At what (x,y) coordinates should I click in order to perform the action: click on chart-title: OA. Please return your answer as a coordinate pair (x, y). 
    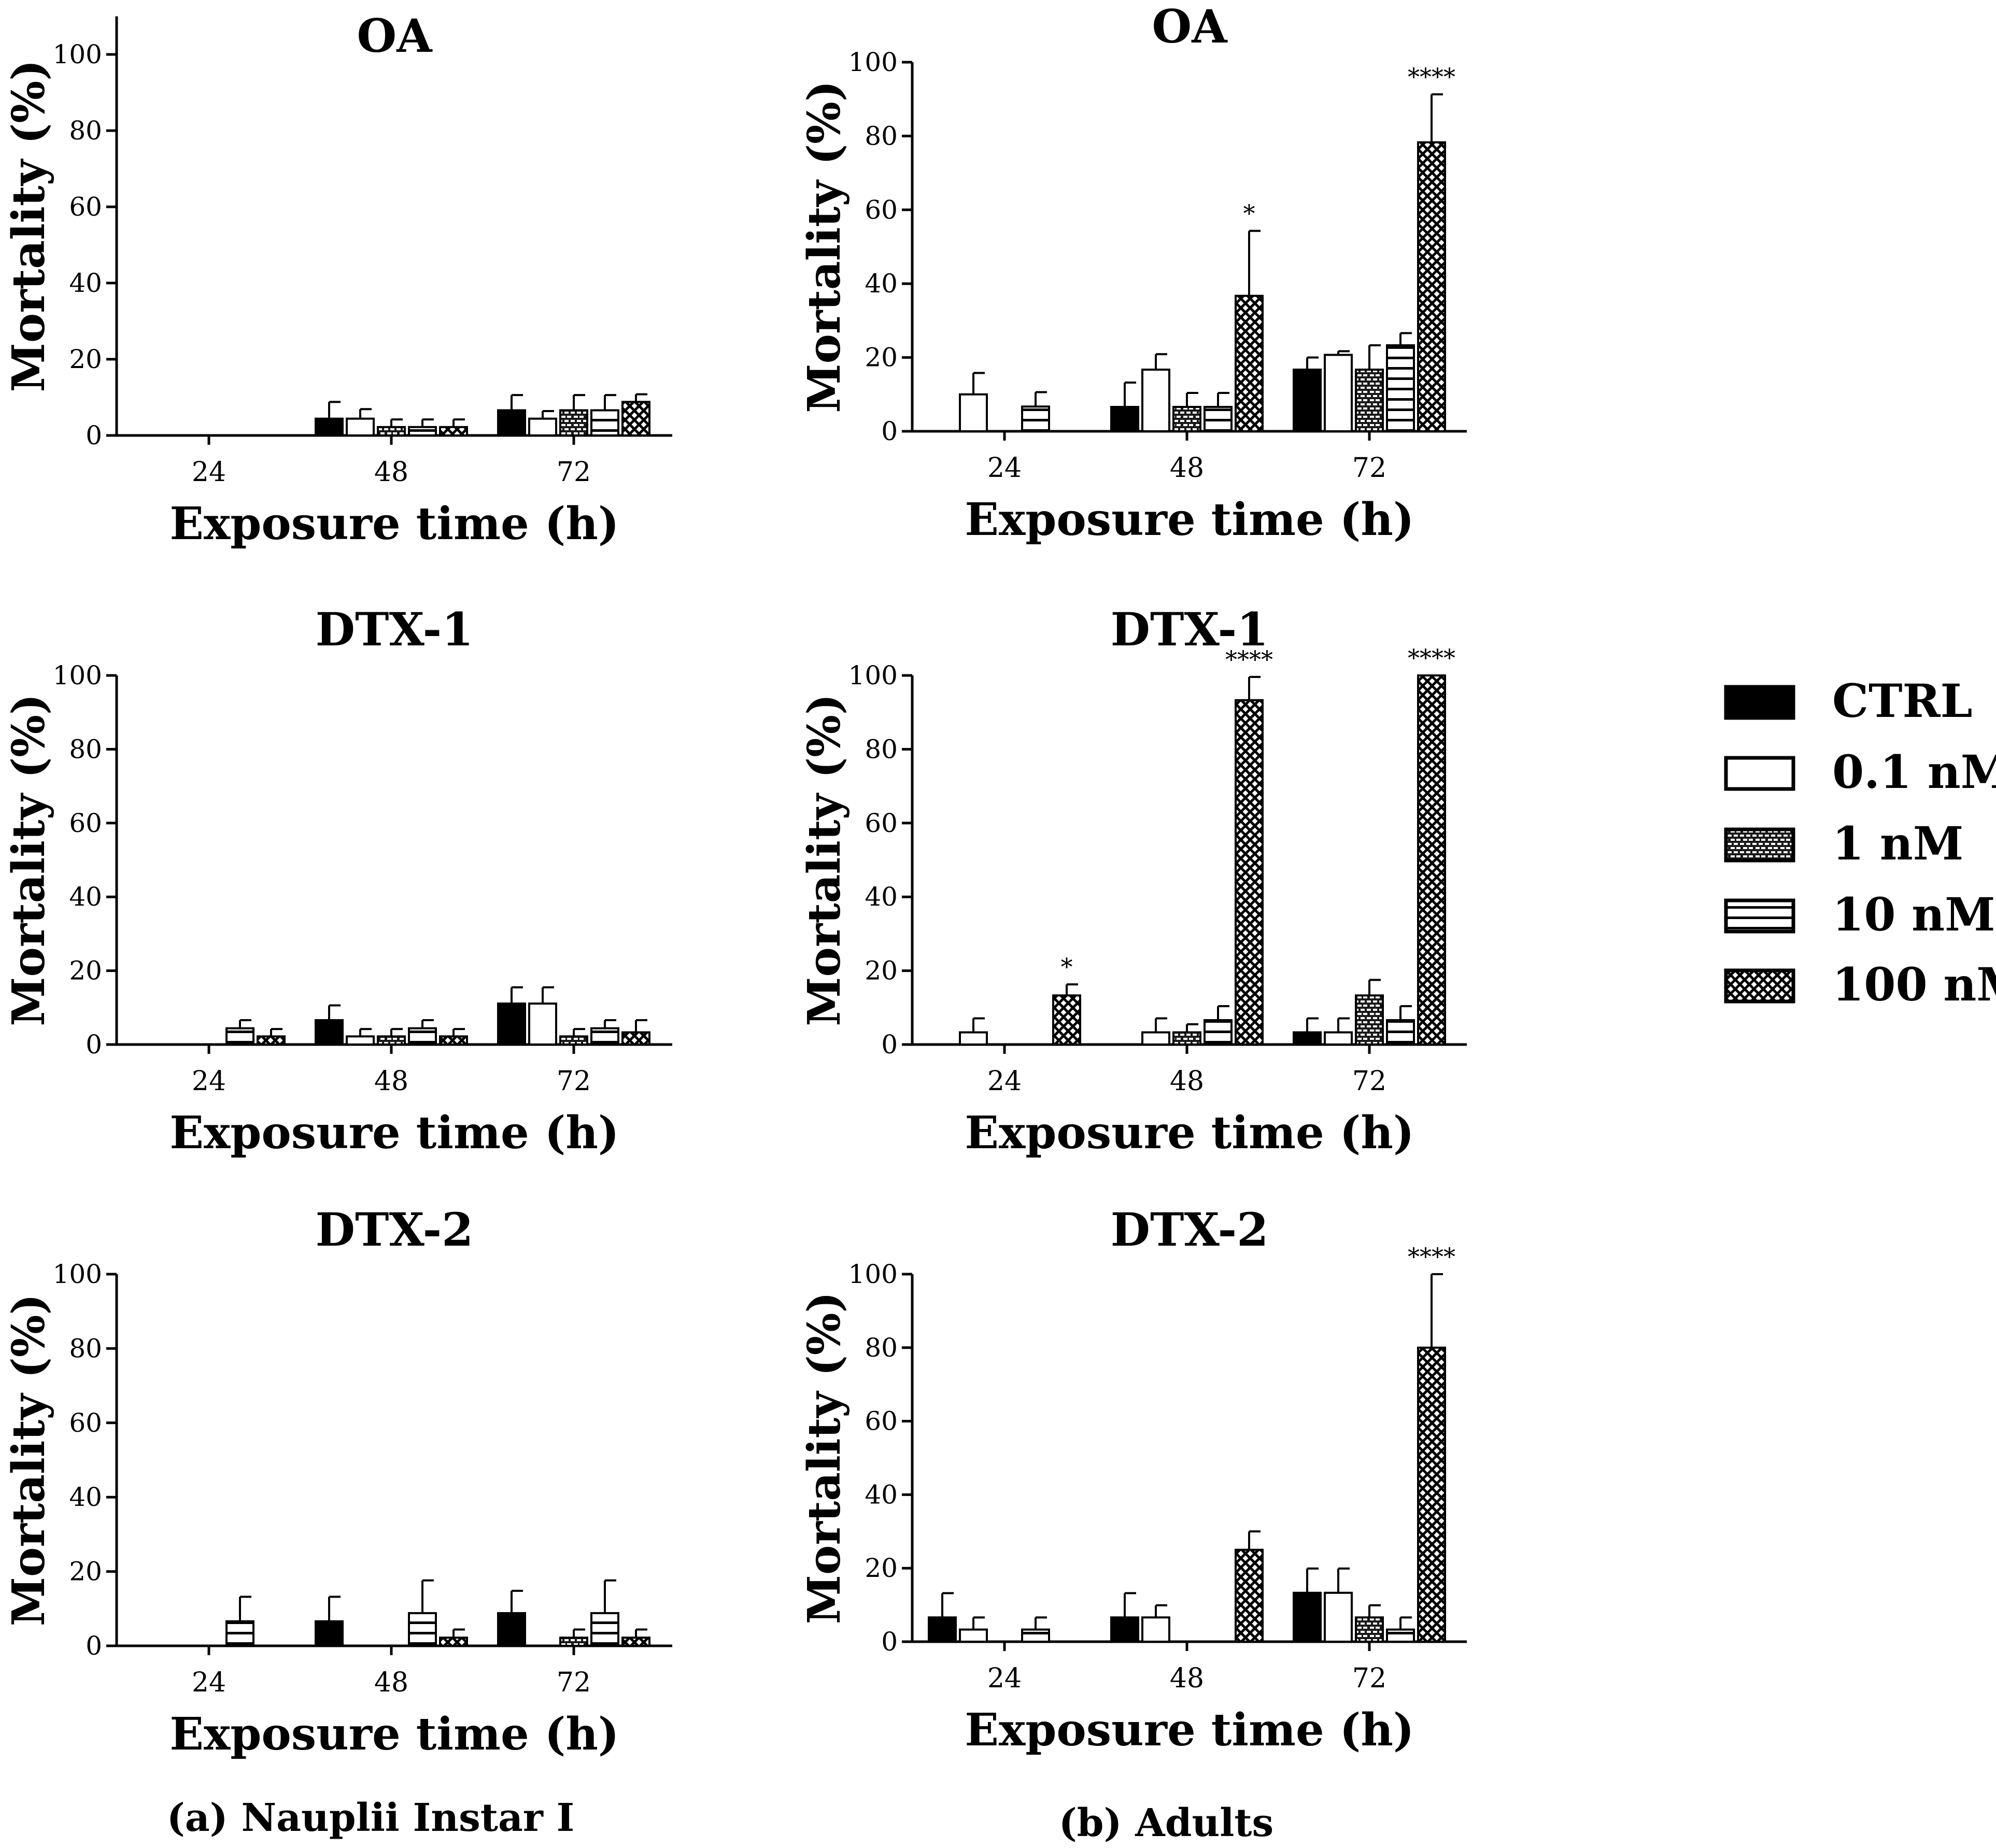
    Looking at the image, I should click on (395, 36).